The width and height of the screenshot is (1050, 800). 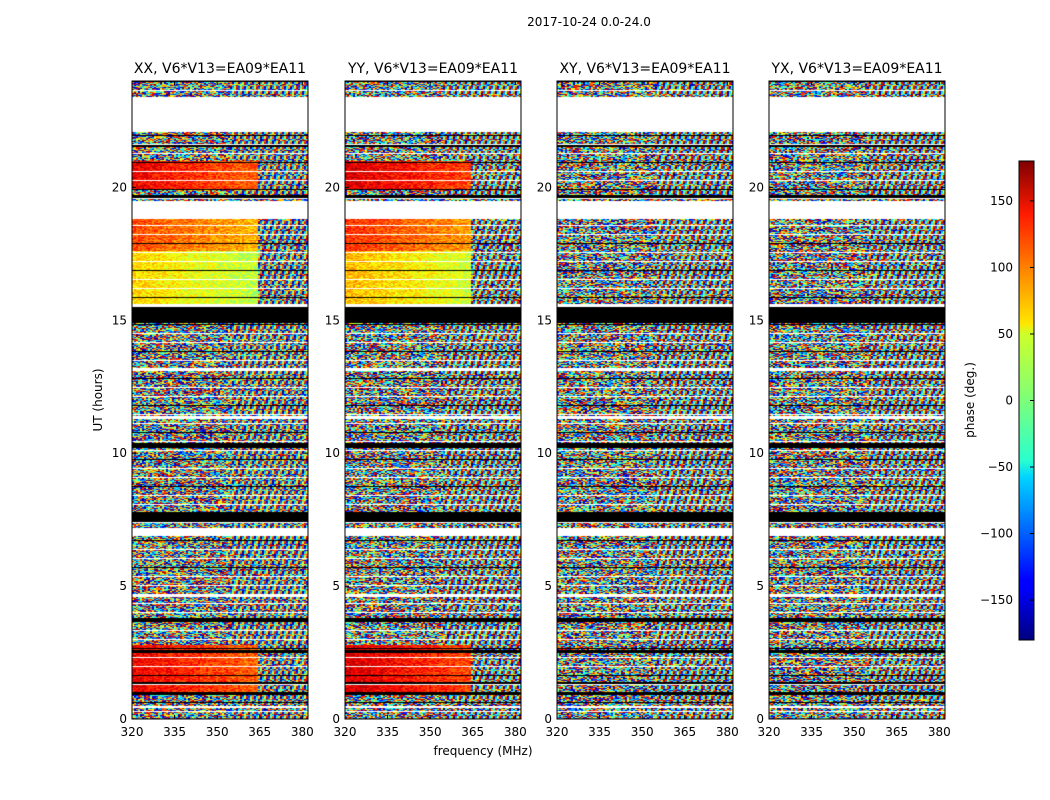 I want to click on colorbar-tick-label: −100, so click(x=996, y=534).